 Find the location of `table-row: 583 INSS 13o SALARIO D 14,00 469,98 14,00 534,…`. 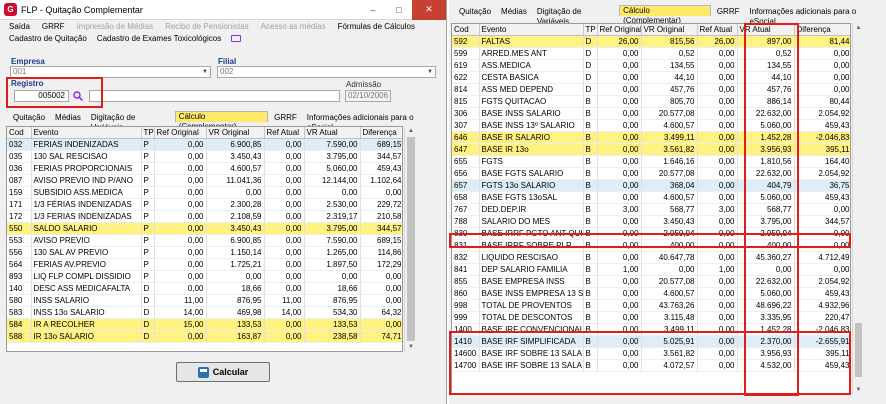

table-row: 583 INSS 13o SALARIO D 14,00 469,98 14,00 534,… is located at coordinates (204, 312).